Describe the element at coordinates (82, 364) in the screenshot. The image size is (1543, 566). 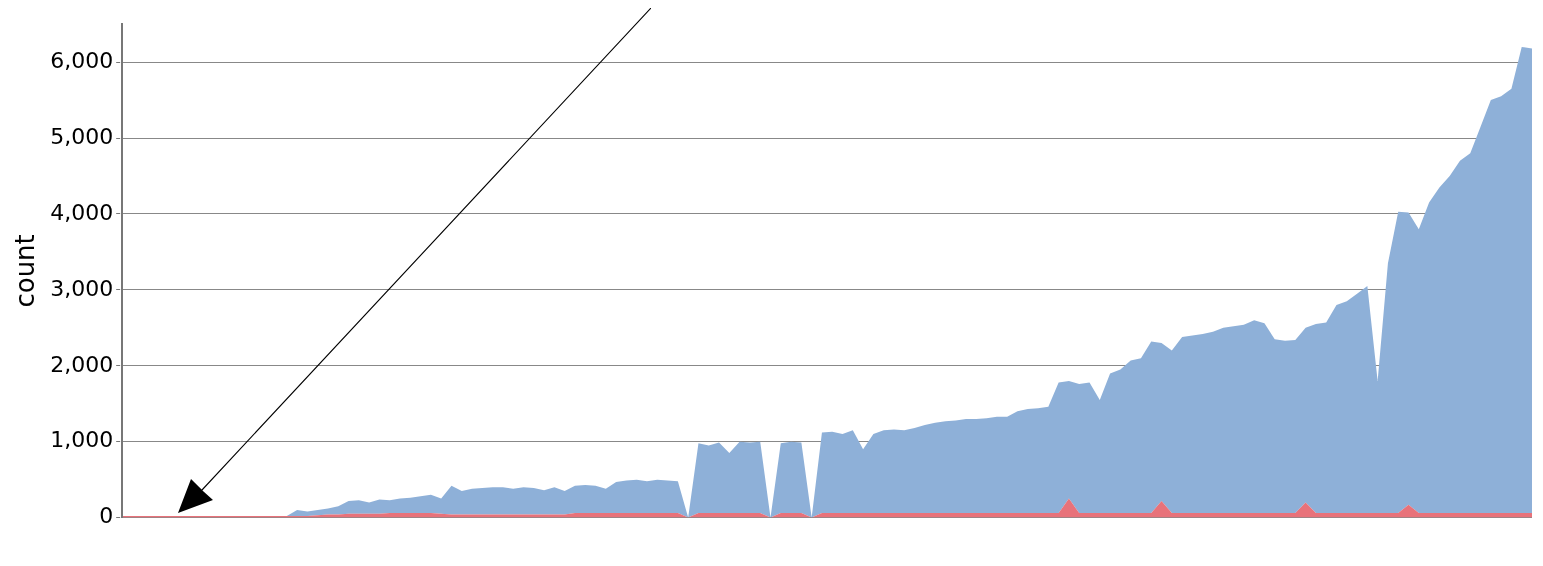
I see `y-tick-label: 2,000` at that location.